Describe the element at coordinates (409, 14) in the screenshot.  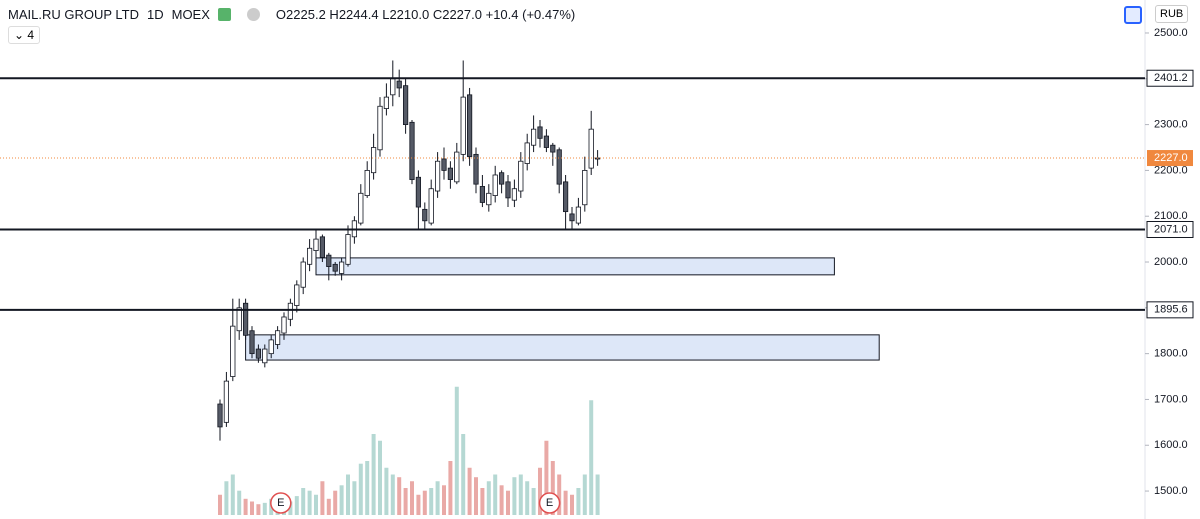
I see `l-value: 2210.0` at that location.